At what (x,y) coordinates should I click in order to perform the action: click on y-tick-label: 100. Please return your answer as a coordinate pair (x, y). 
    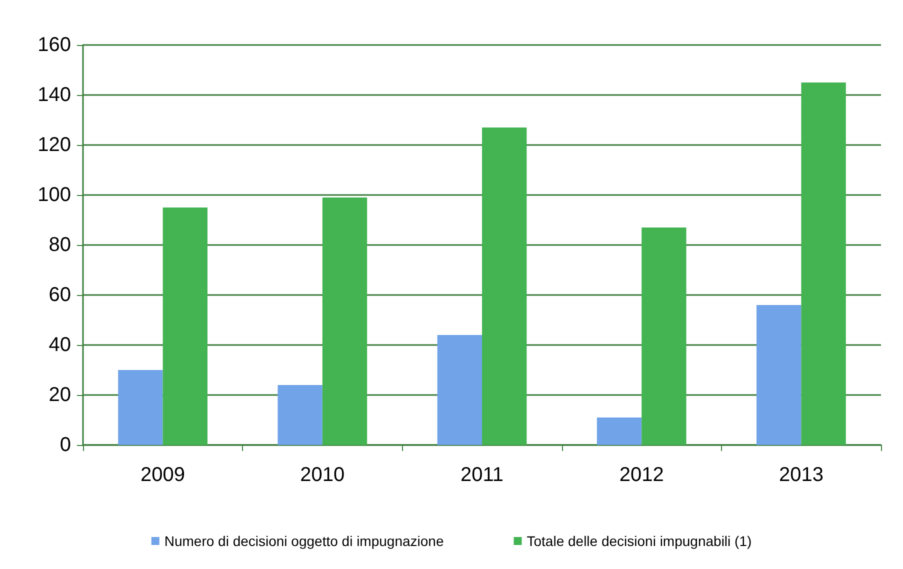
    Looking at the image, I should click on (54, 195).